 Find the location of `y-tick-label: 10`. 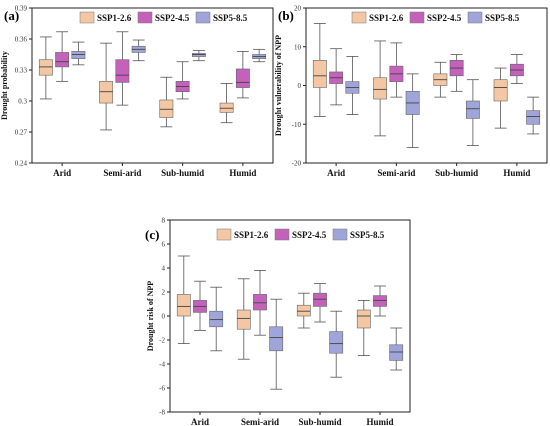

y-tick-label: 10 is located at coordinates (298, 47).